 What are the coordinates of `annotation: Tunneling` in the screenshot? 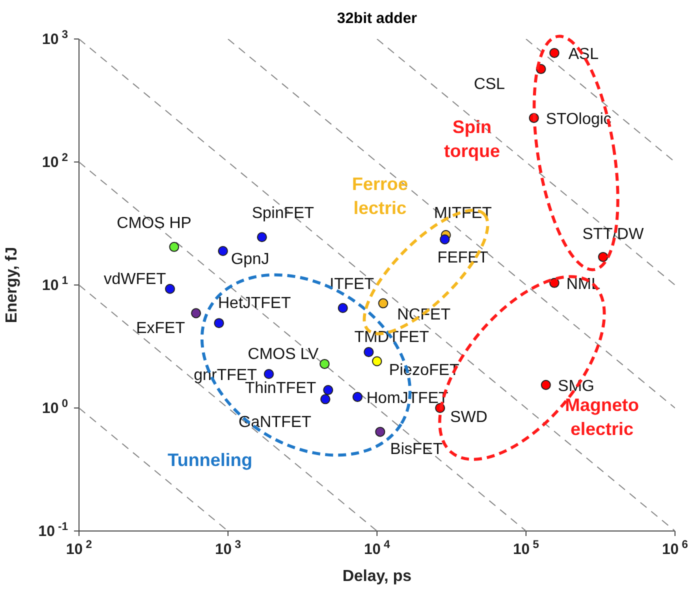 It's located at (210, 460).